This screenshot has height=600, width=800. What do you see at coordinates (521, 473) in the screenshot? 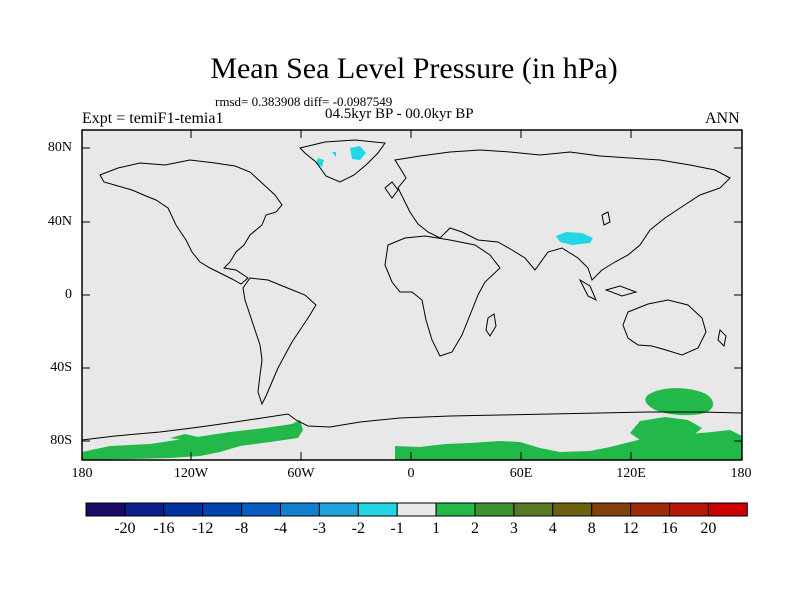
I see `lon-label-60e: 60E` at bounding box center [521, 473].